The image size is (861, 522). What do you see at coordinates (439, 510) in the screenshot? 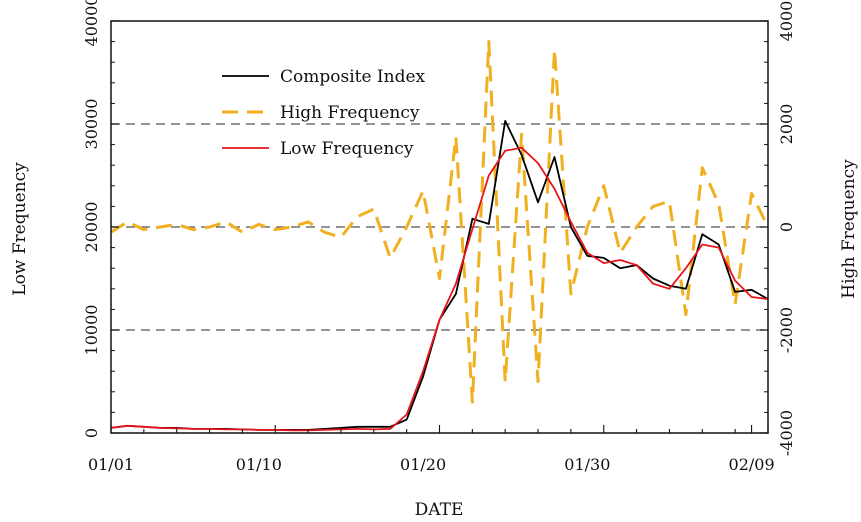
I see `x-axis-title: DATE` at bounding box center [439, 510].